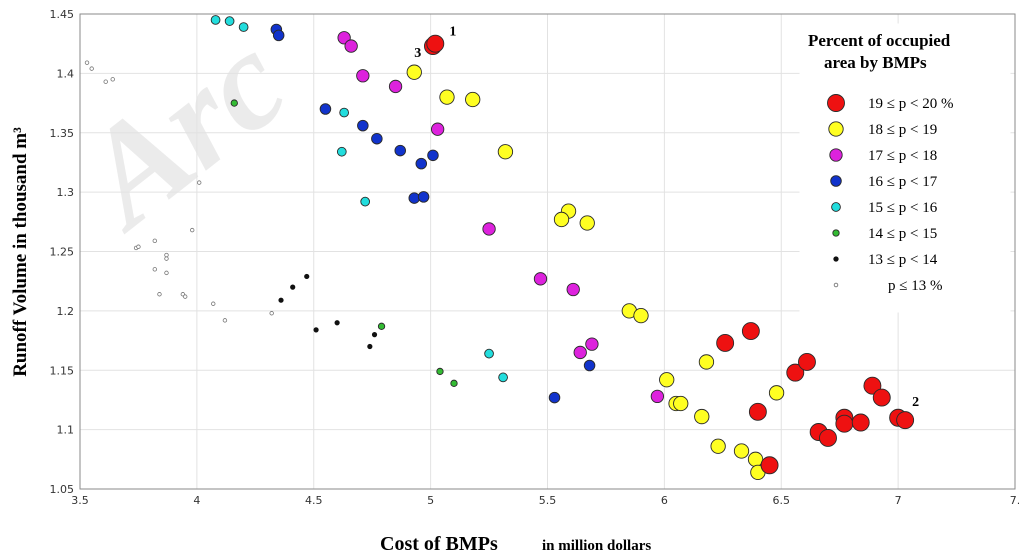 Image resolution: width=1019 pixels, height=555 pixels. I want to click on y-tick-label: 1.35, so click(62, 133).